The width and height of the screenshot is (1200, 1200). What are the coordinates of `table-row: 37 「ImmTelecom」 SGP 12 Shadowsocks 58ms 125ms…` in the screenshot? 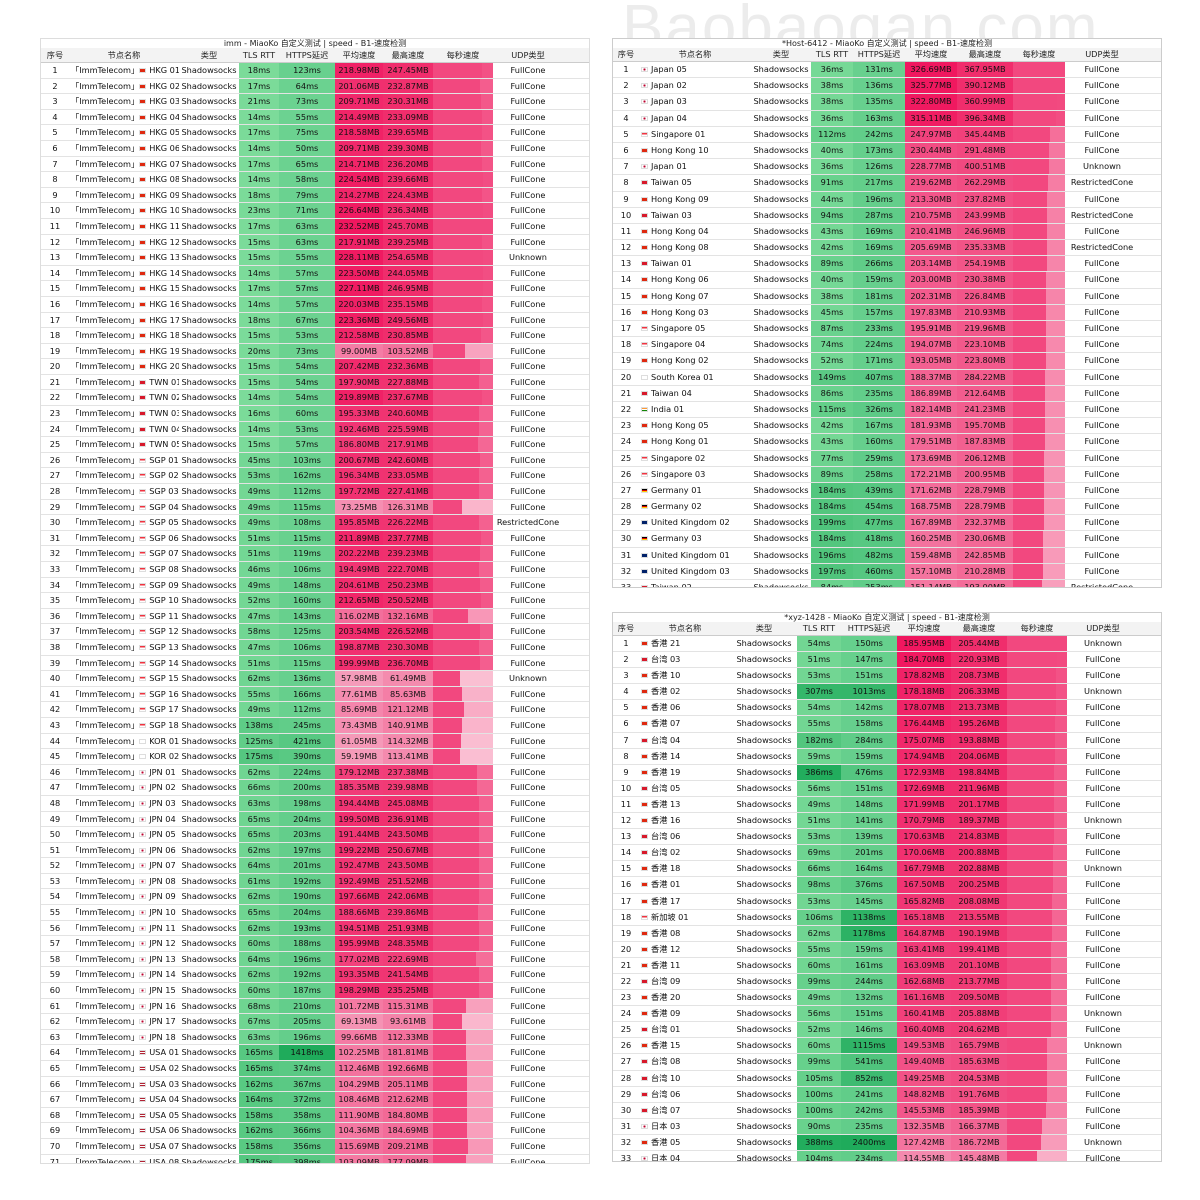 It's located at (315, 632).